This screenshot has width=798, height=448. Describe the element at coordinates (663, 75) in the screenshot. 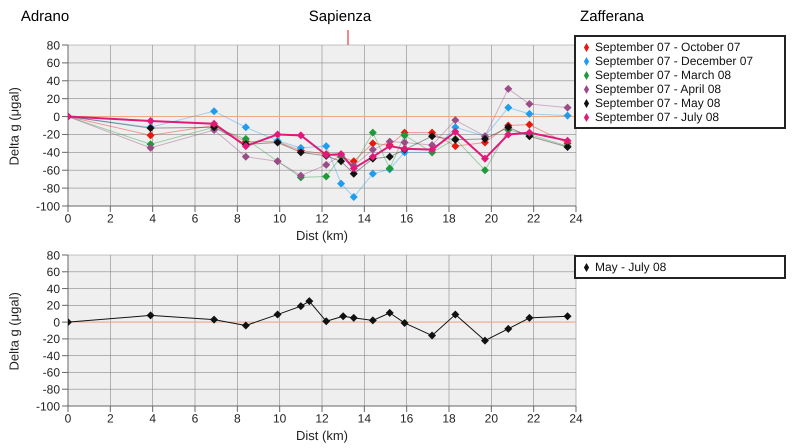

I see `legend-label: September 07 - March 08` at that location.